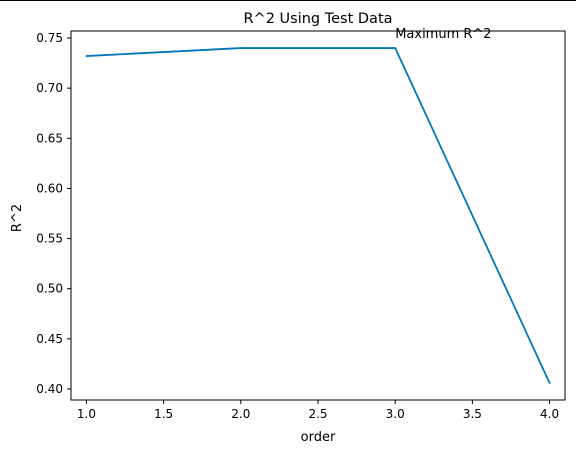 Image resolution: width=576 pixels, height=453 pixels. What do you see at coordinates (240, 414) in the screenshot?
I see `x-tick-label: 2.0` at bounding box center [240, 414].